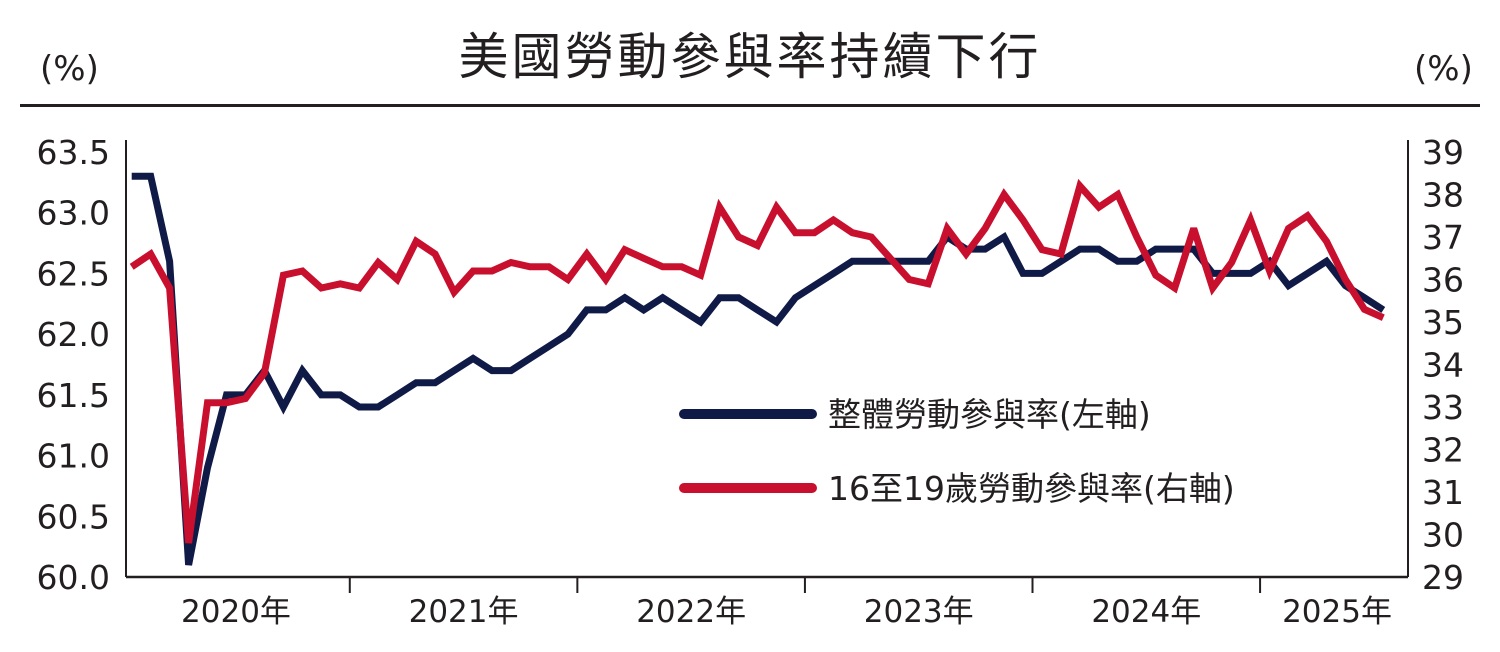 The image size is (1500, 652). What do you see at coordinates (691, 612) in the screenshot?
I see `x-tick-label: 2022年` at bounding box center [691, 612].